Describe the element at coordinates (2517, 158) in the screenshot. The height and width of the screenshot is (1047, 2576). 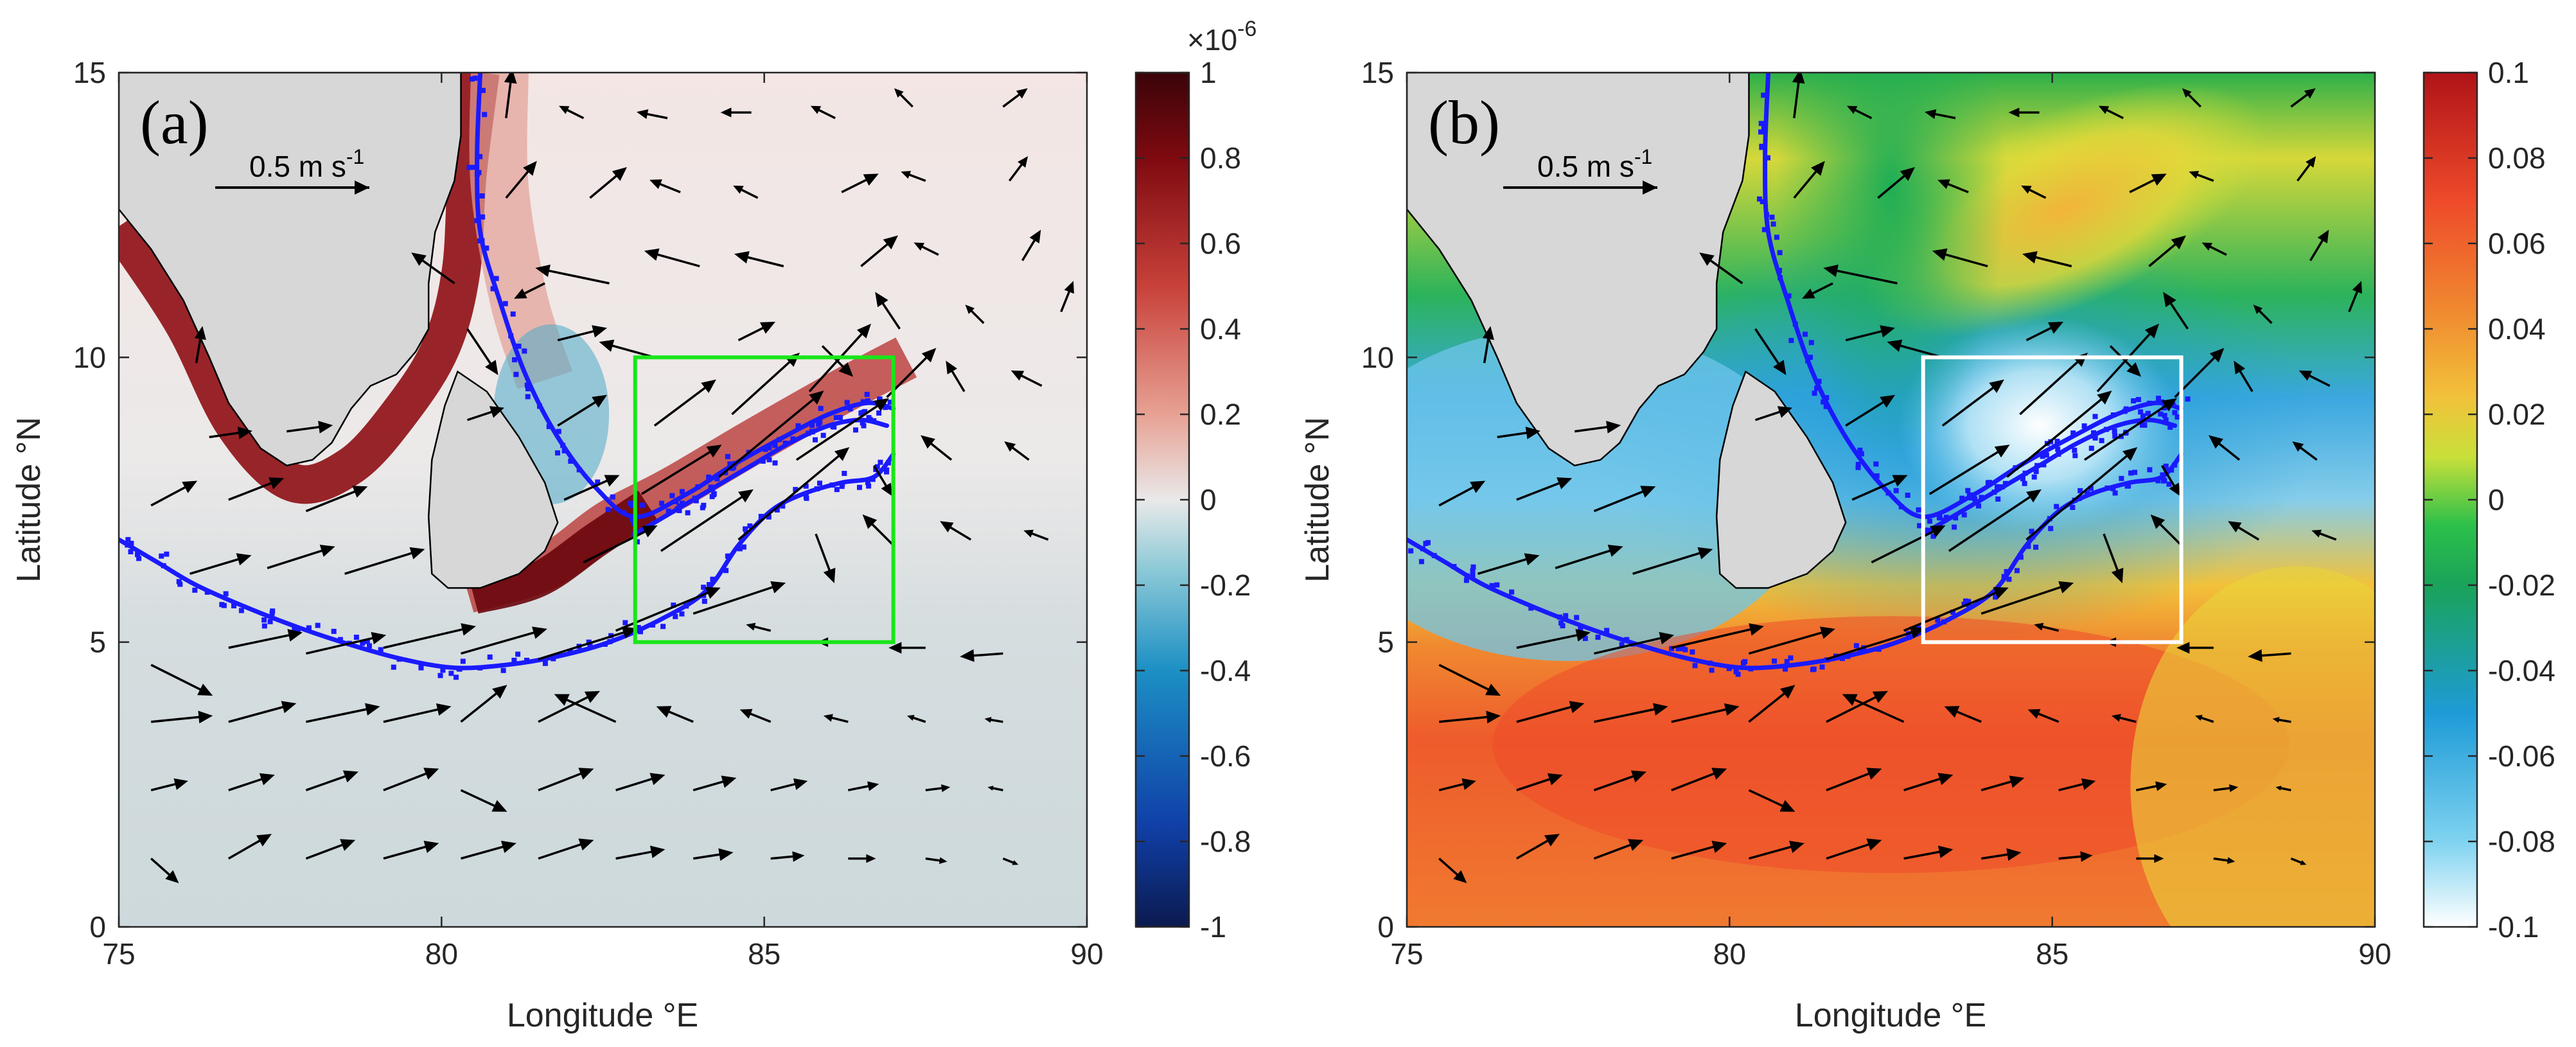
I see `colorbar-tick-label: 0.08` at that location.